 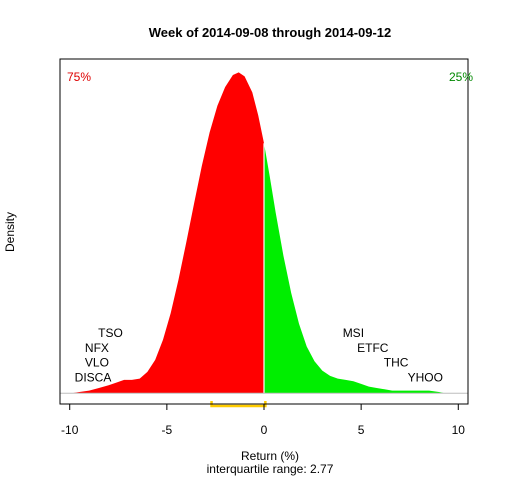 I want to click on ticker-label-etfc: ETFC, so click(x=373, y=348).